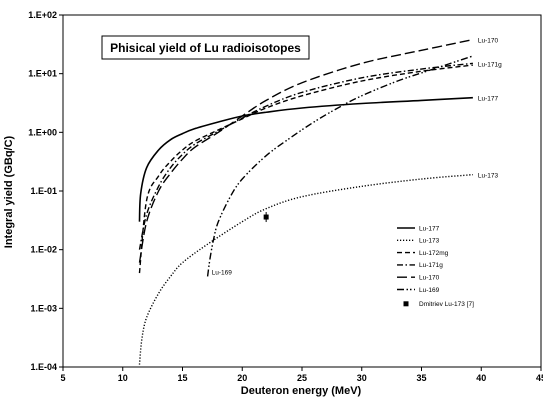  I want to click on legend-swatch-dmitriev, so click(406, 304).